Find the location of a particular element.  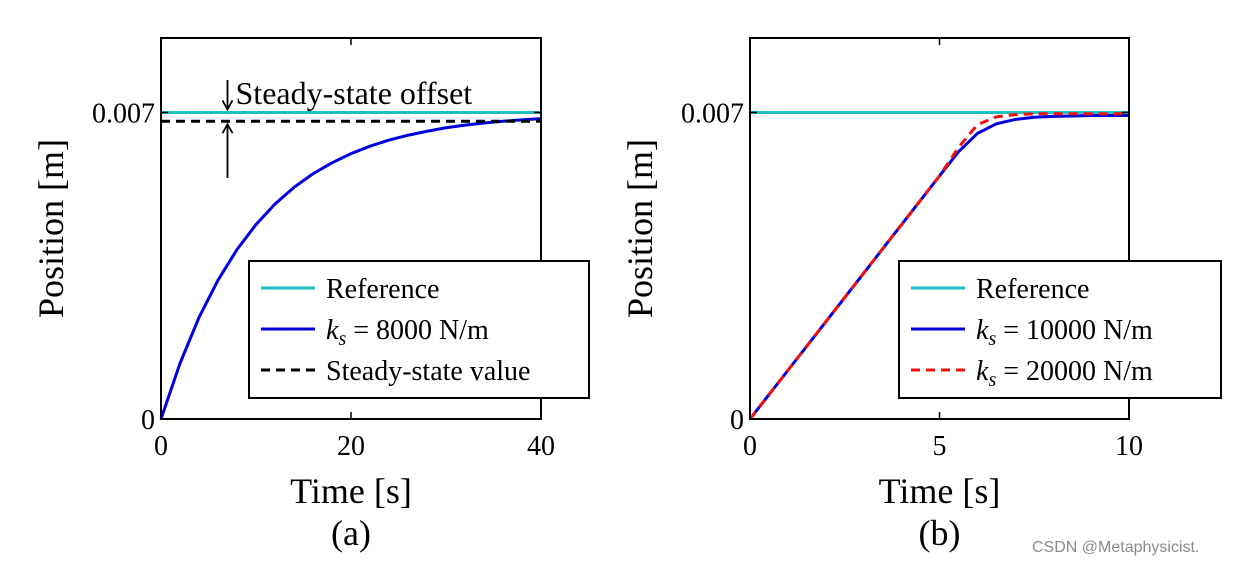

legend-label: ks = 20000 N/m is located at coordinates (1064, 373).